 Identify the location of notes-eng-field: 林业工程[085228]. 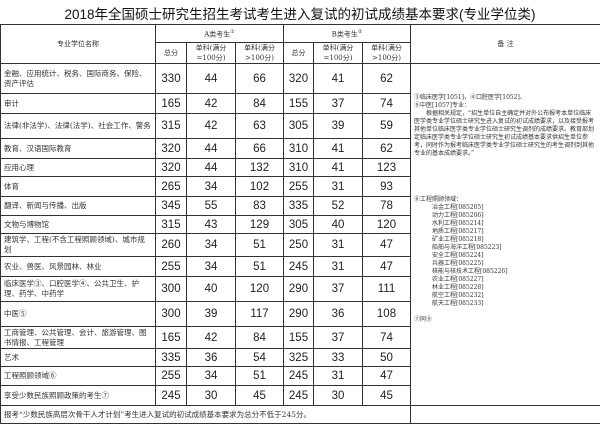
(505, 288).